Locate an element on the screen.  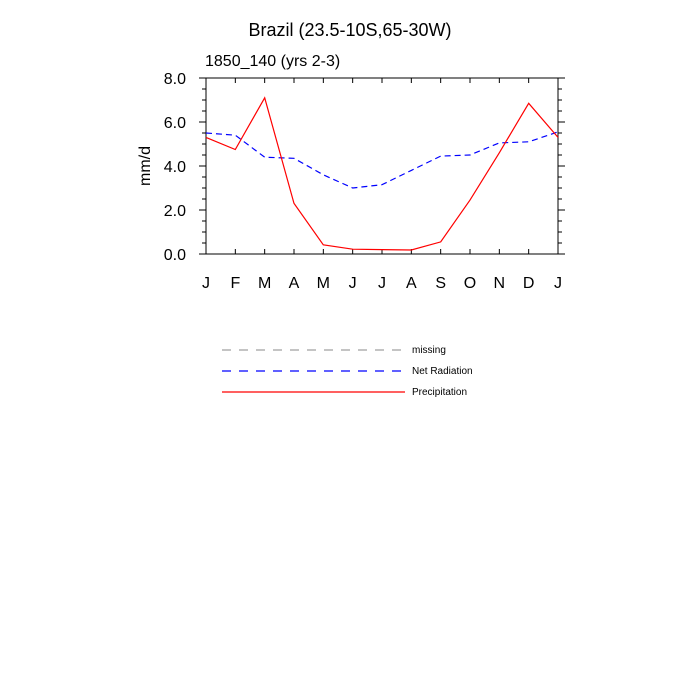
x-tick-label: D is located at coordinates (529, 283).